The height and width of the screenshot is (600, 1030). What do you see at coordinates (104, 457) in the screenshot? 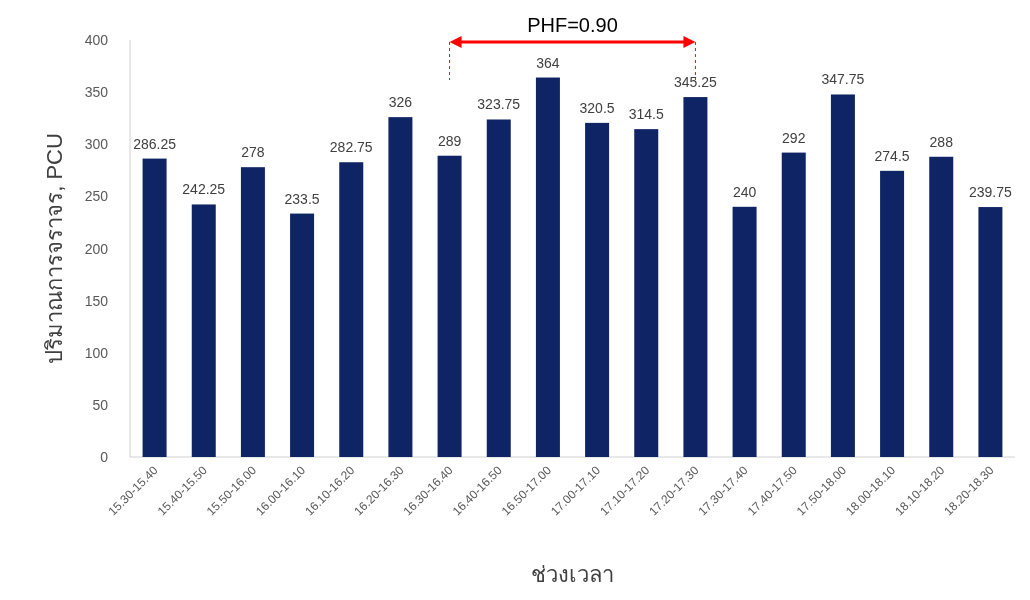
I see `y-tick-label: 0` at bounding box center [104, 457].